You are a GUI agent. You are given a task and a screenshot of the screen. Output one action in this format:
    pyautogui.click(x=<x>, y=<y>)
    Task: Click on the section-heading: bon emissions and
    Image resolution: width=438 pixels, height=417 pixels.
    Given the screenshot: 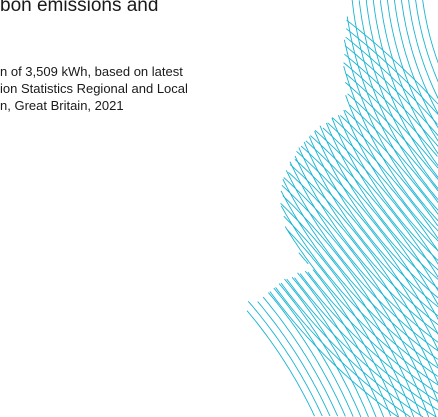 What is the action you would take?
    pyautogui.click(x=79, y=8)
    